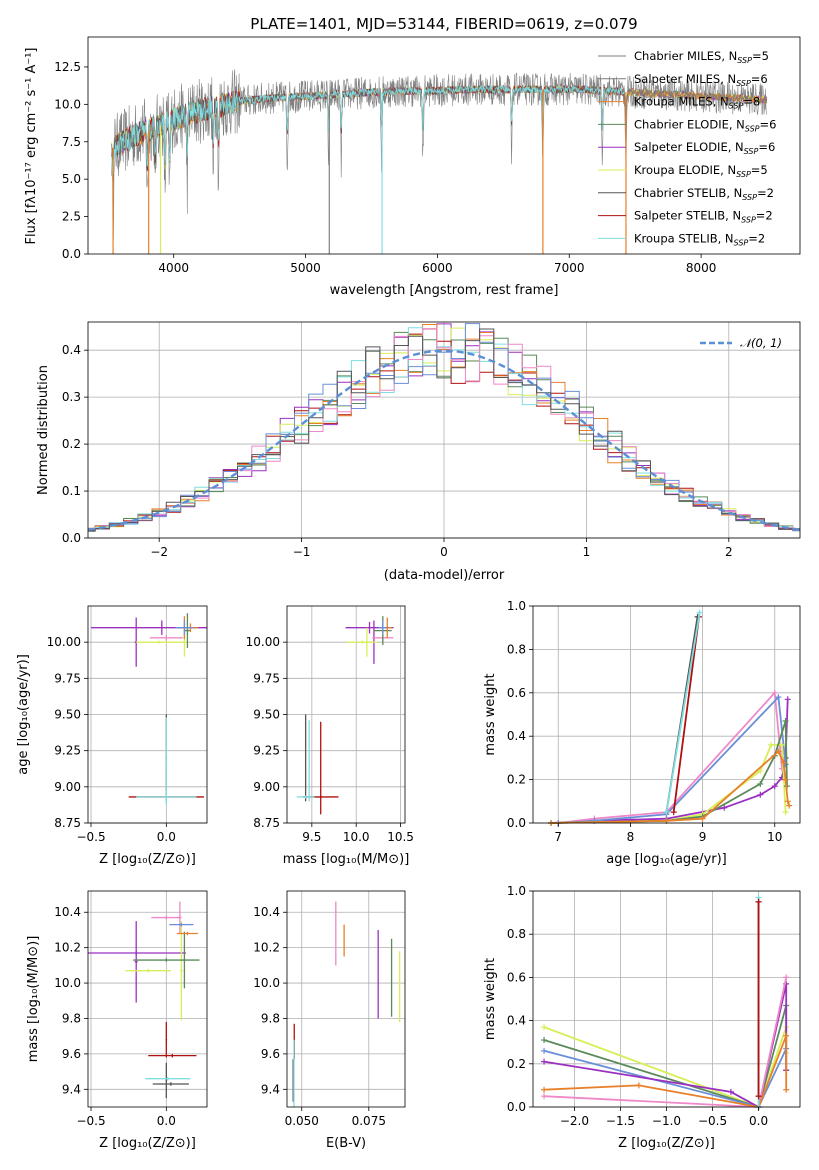 This screenshot has height=1170, width=819. I want to click on legend-label-sub-4: SSP, so click(751, 151).